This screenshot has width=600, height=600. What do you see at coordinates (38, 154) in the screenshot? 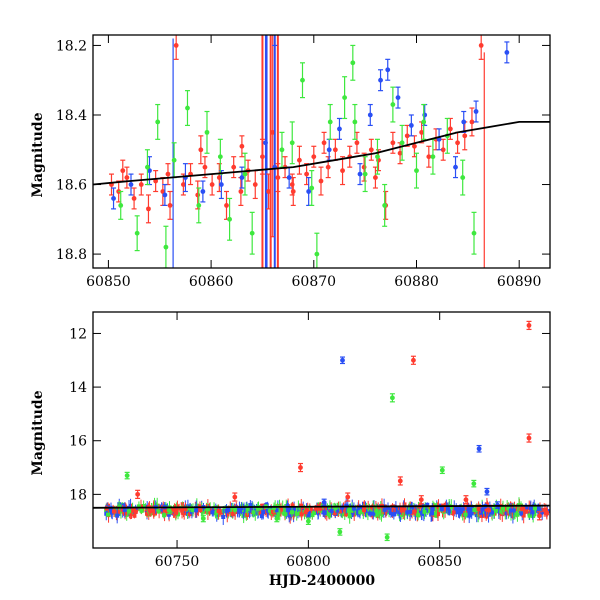
I see `top-y-axis-label: Magnitude` at bounding box center [38, 154].